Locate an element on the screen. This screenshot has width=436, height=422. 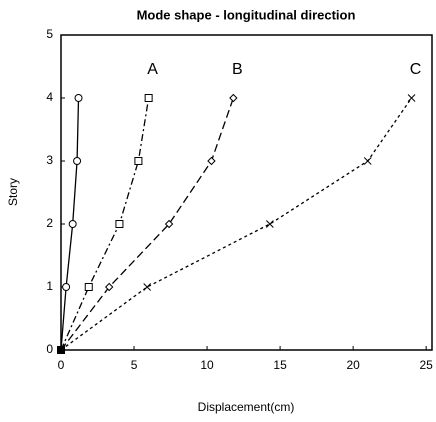
x-axis-label: Displacement(cm) is located at coordinates (246, 407).